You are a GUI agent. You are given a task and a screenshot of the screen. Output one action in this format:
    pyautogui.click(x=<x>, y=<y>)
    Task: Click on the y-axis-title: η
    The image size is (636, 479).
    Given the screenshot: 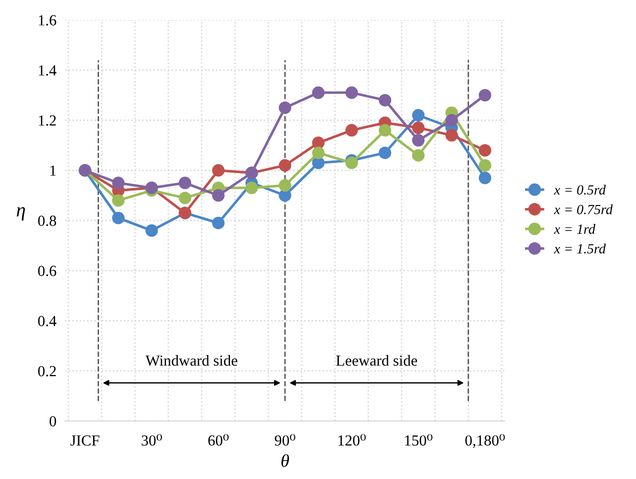 What is the action you would take?
    pyautogui.click(x=20, y=213)
    